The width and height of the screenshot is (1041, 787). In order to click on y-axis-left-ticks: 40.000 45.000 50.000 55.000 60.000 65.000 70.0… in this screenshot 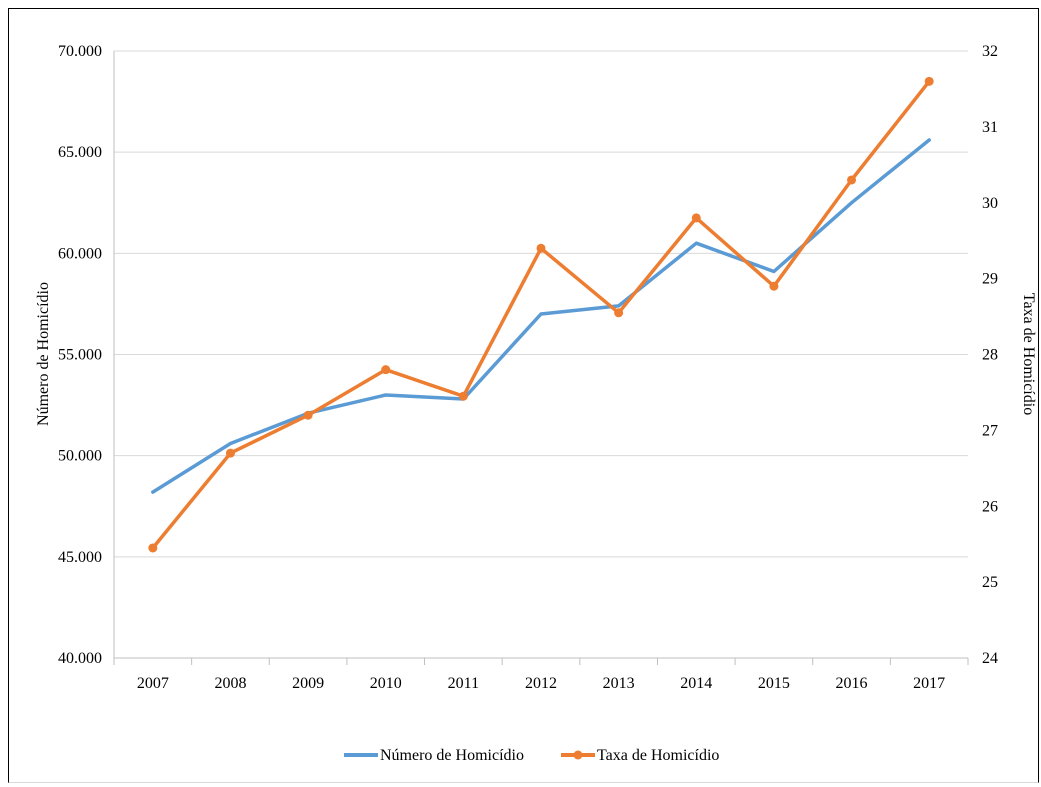, I will do `click(80, 355)`.